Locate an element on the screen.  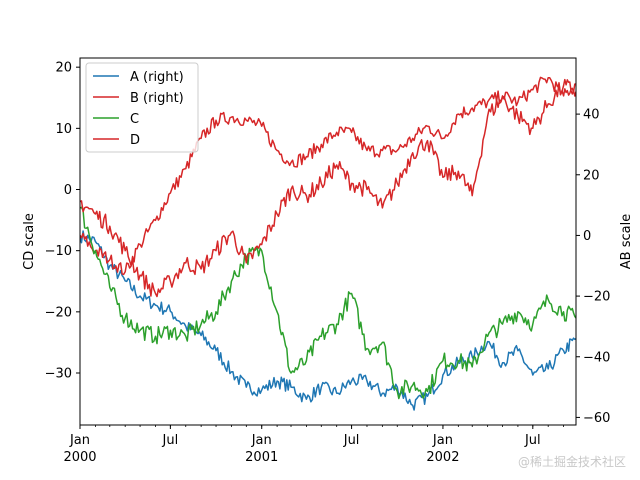
legend-label: D is located at coordinates (135, 140).